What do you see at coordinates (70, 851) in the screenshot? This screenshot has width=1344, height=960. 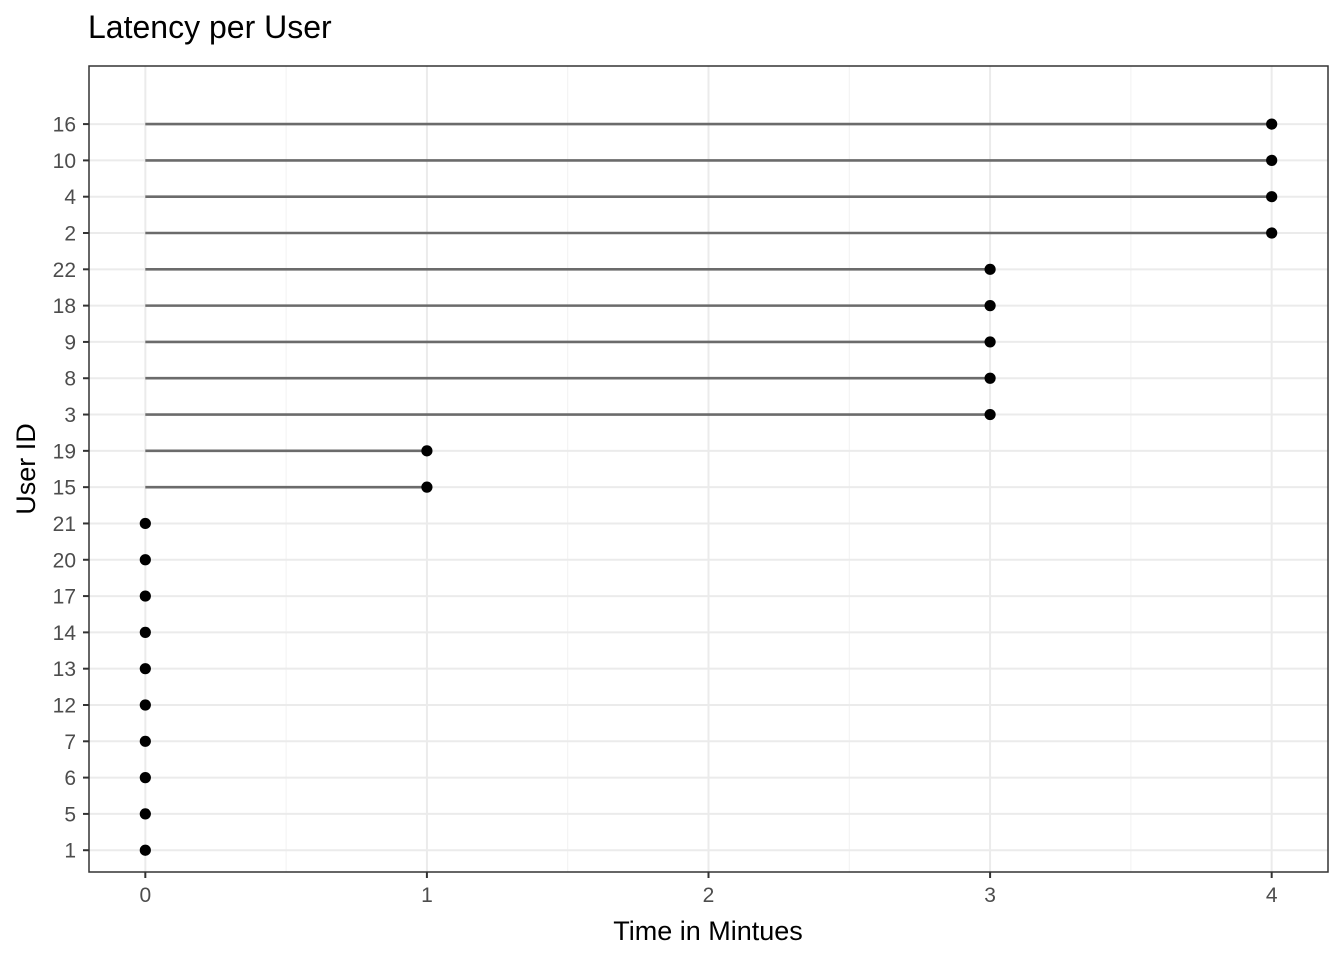 I see `y-tick-label-1: 1` at bounding box center [70, 851].